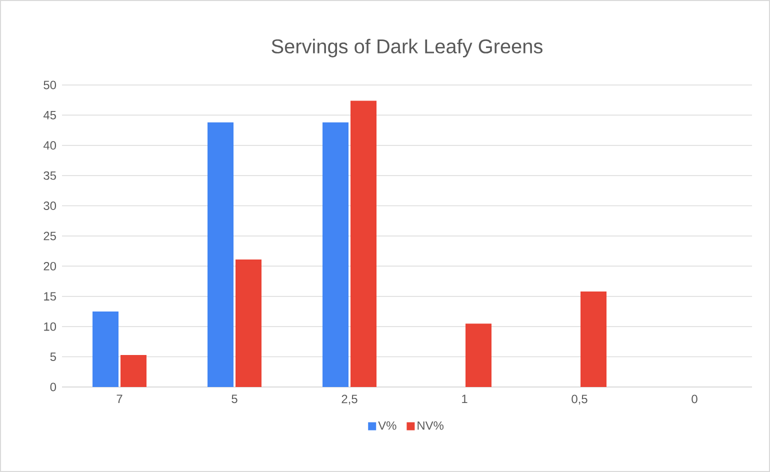 This screenshot has width=770, height=472. Describe the element at coordinates (580, 399) in the screenshot. I see `x-tick-label: 0,5` at that location.